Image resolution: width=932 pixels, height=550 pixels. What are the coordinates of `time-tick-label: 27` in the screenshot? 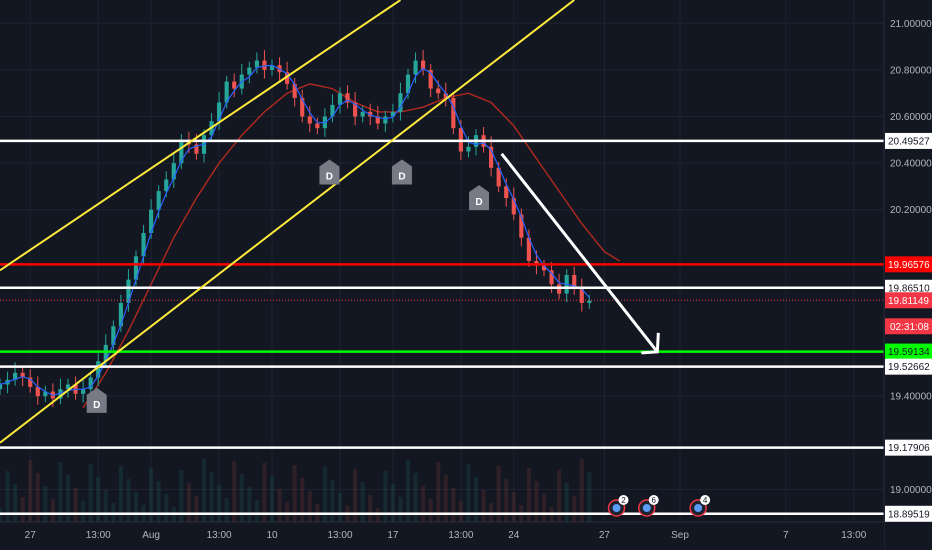 It's located at (605, 535).